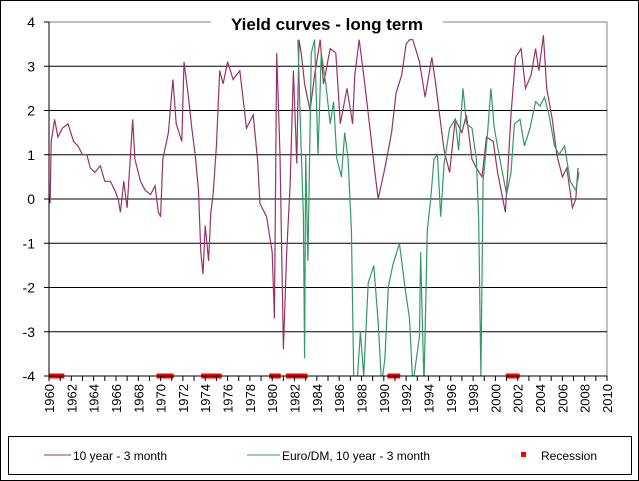 Image resolution: width=639 pixels, height=481 pixels. I want to click on y-tick-label: -4, so click(29, 376).